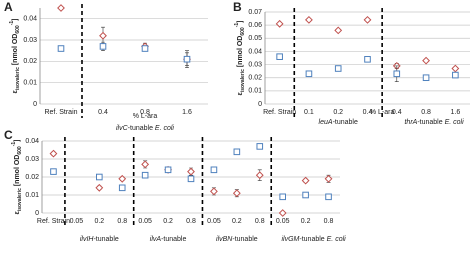 The width and height of the screenshot is (474, 259). Describe the element at coordinates (255, 12) in the screenshot. I see `y-tick-label: 0.07` at that location.